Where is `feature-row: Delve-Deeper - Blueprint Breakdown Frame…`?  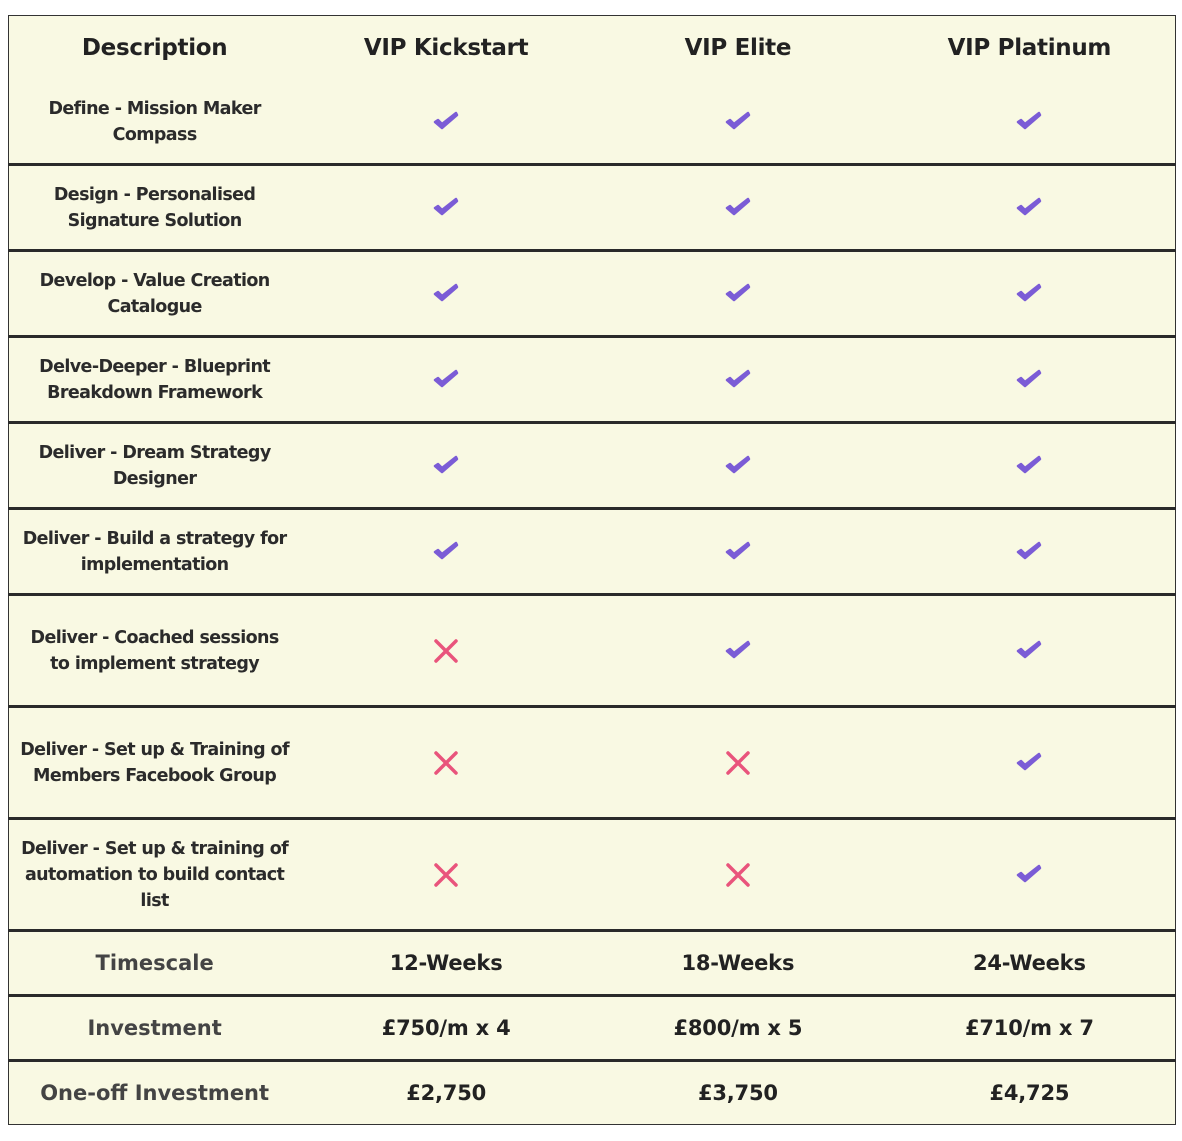 feature-row: Delve-Deeper - Blueprint Breakdown Frame… is located at coordinates (592, 380).